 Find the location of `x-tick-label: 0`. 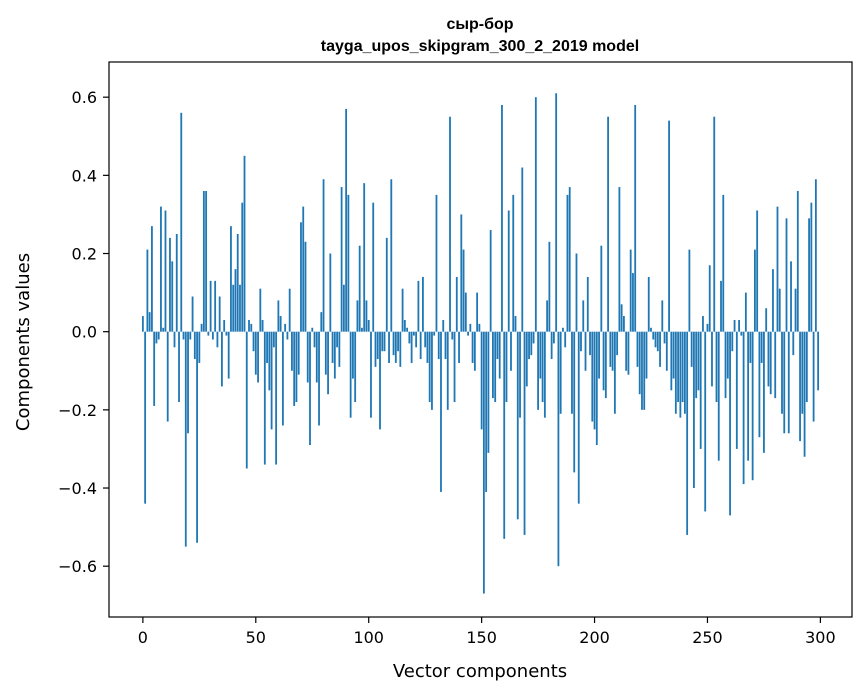

x-tick-label: 0 is located at coordinates (143, 637).